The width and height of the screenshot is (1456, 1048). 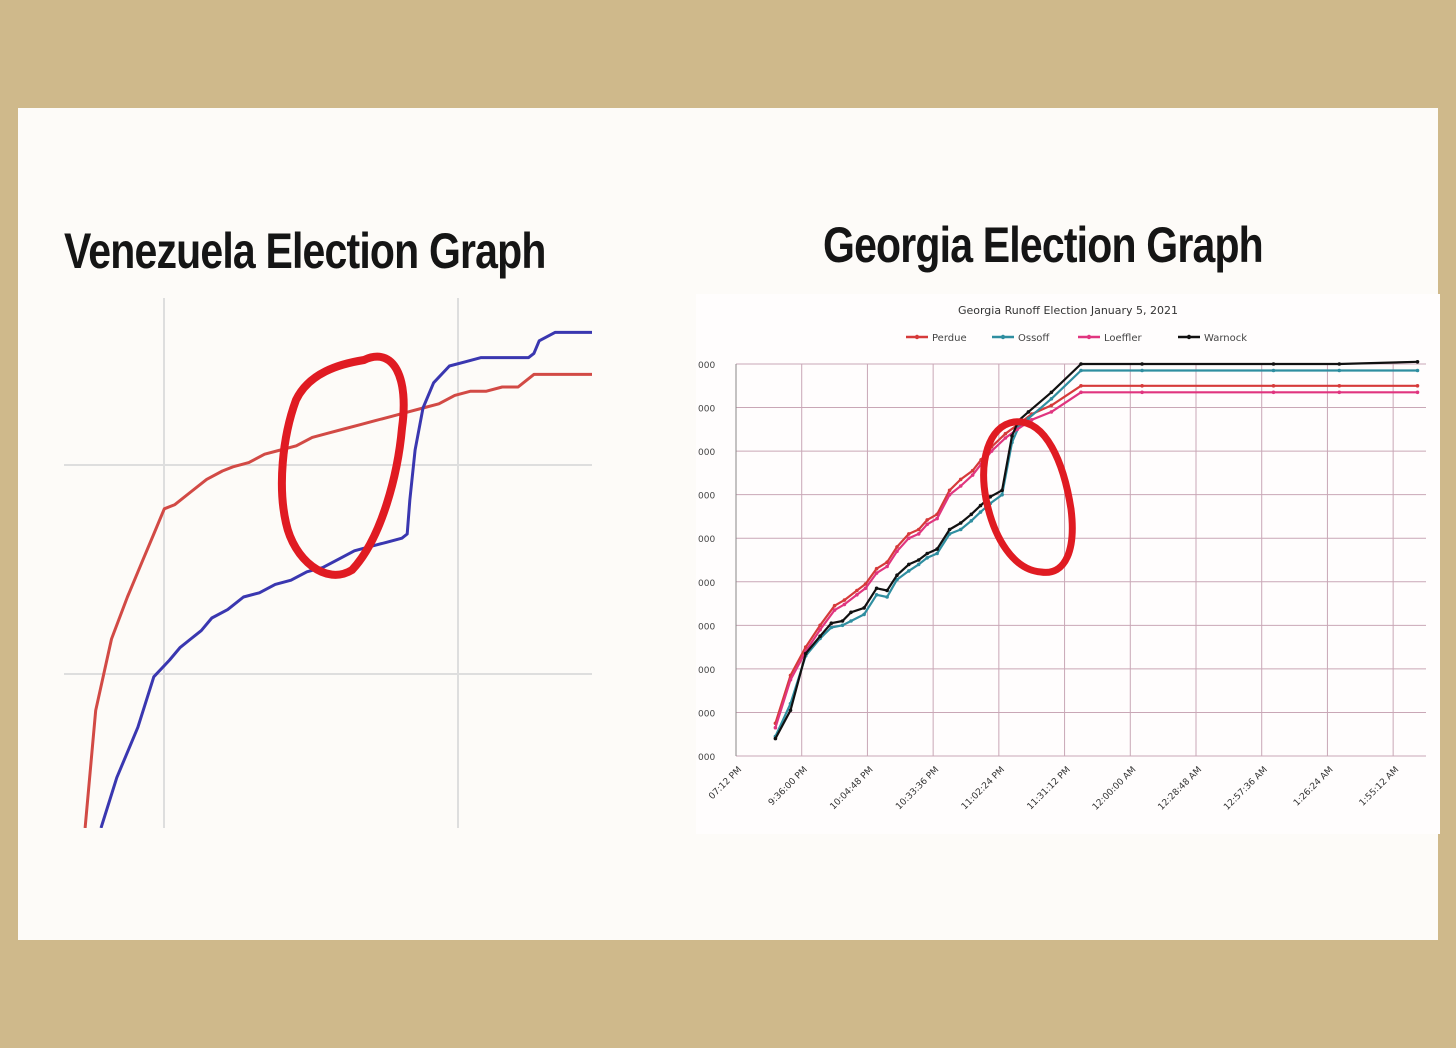 I want to click on georgia-heading: Georgia Election Graph, so click(x=1043, y=245).